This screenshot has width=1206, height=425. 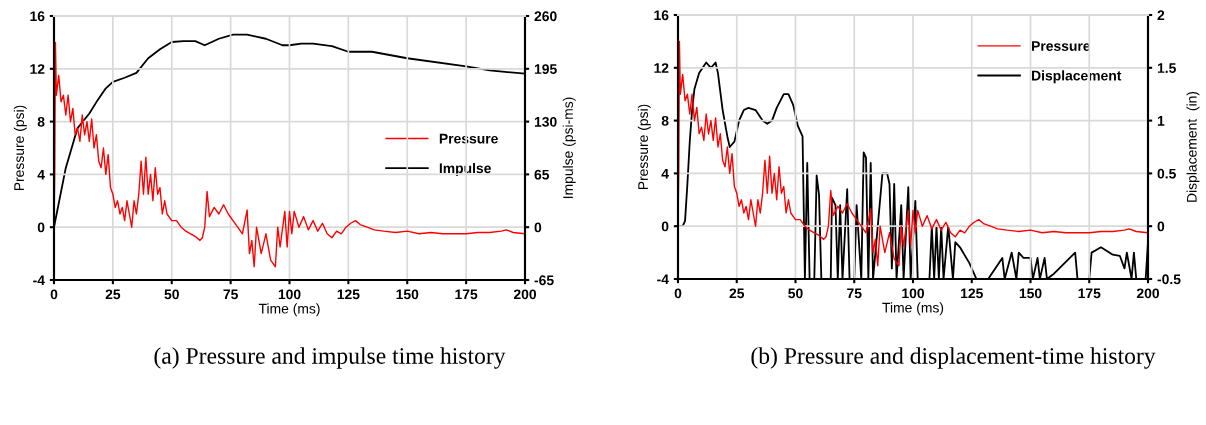 What do you see at coordinates (1166, 173) in the screenshot?
I see `y2-tick-label: 0.5` at bounding box center [1166, 173].